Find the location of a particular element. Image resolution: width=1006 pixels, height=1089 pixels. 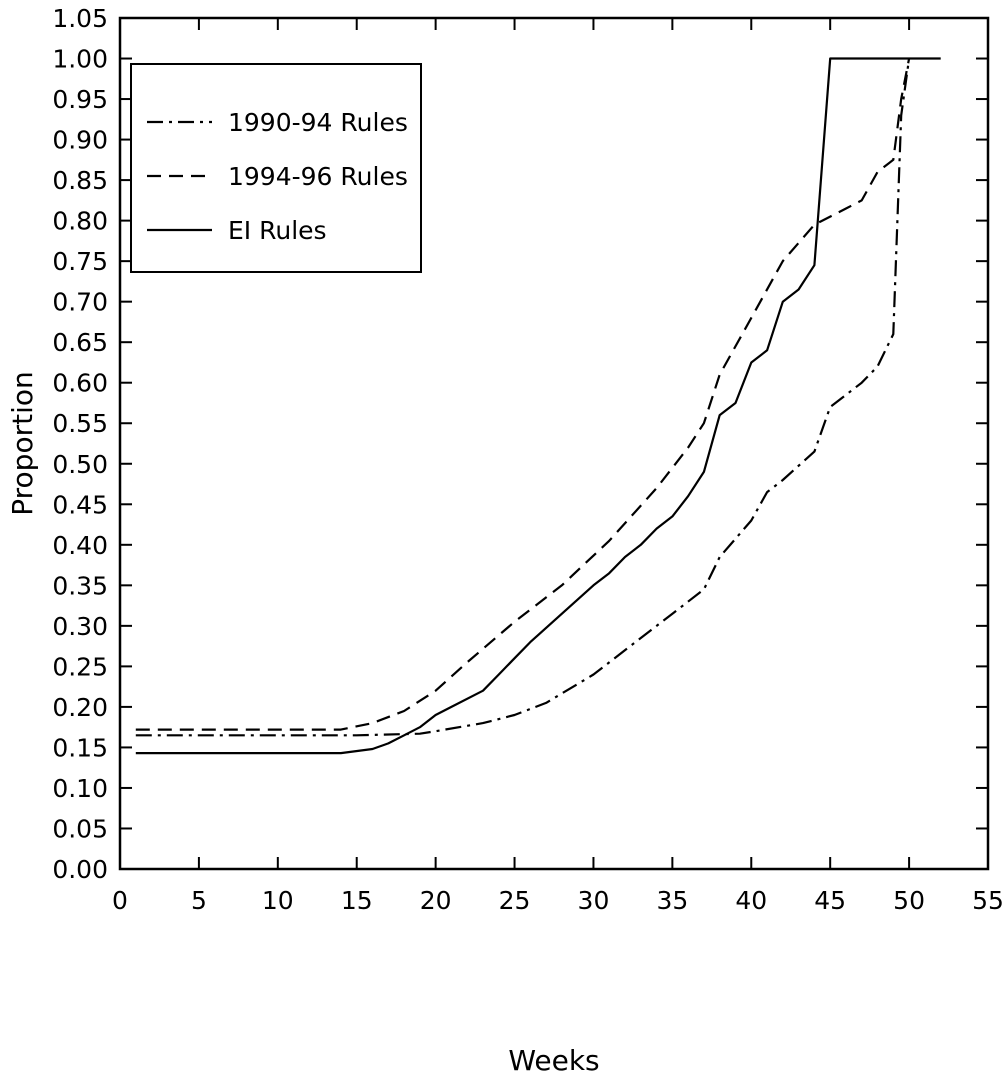

y-axis-title: Proportion is located at coordinates (22, 443).